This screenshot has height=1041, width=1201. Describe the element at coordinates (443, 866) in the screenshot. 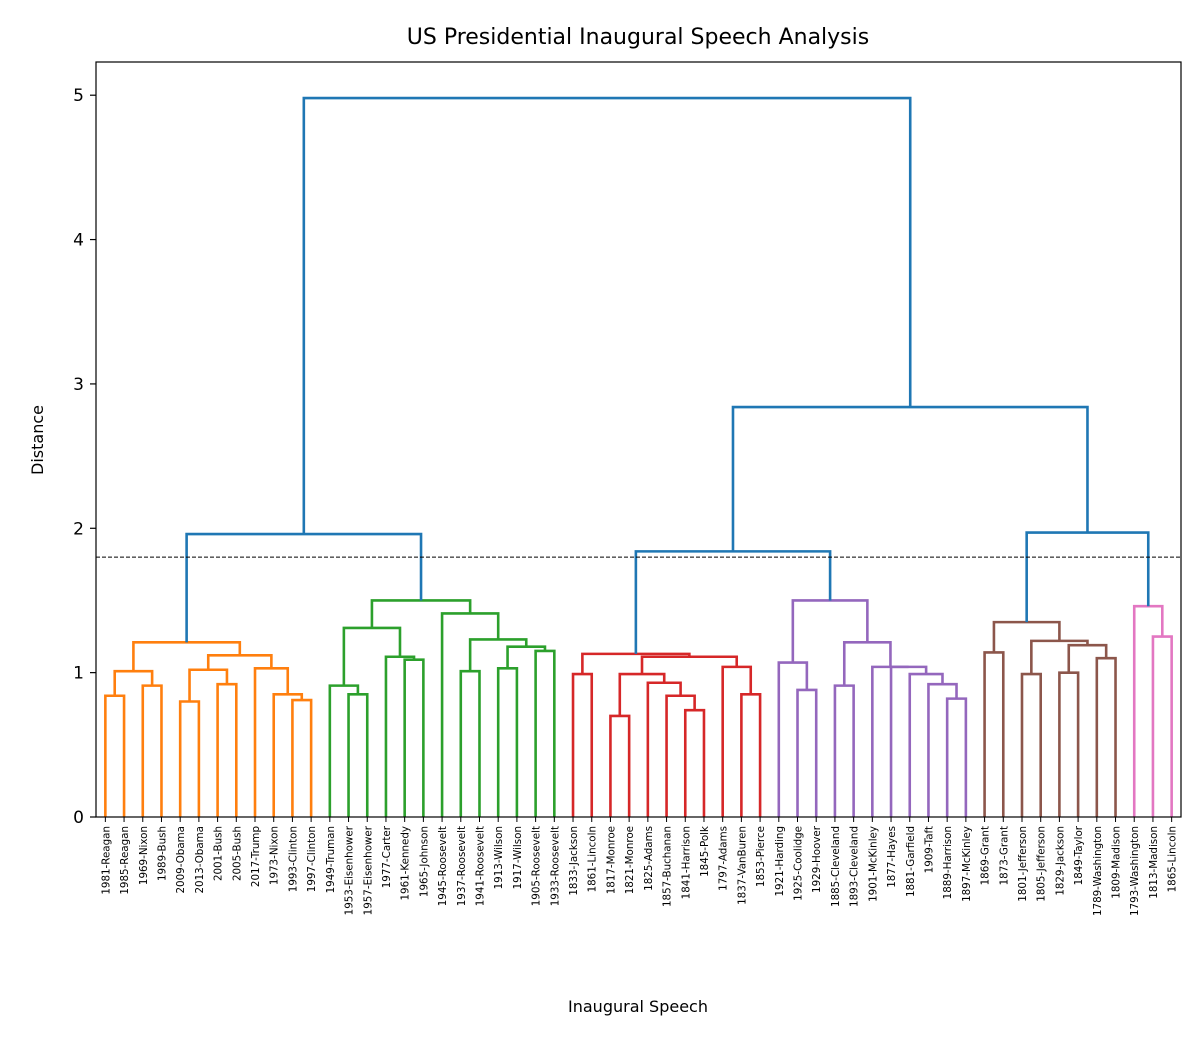

I see `leaf-label: 1945-Roosevelt` at that location.